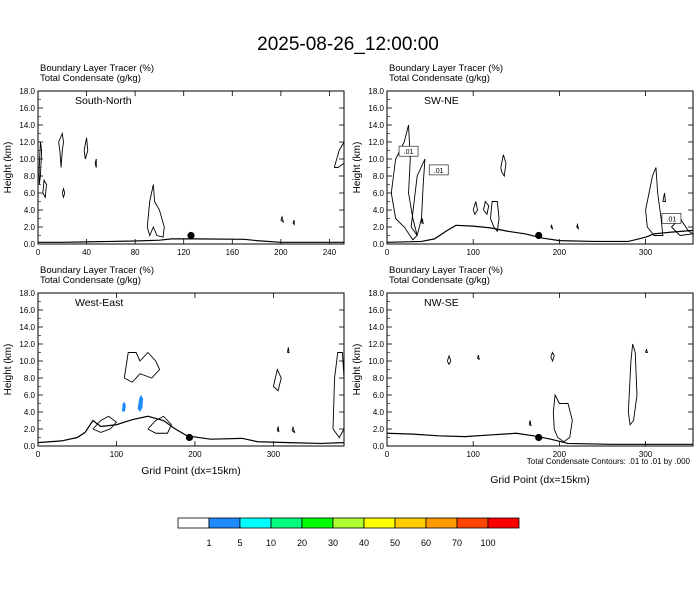 This screenshot has width=696, height=612. Describe the element at coordinates (103, 101) in the screenshot. I see `panel-name: South-North` at that location.